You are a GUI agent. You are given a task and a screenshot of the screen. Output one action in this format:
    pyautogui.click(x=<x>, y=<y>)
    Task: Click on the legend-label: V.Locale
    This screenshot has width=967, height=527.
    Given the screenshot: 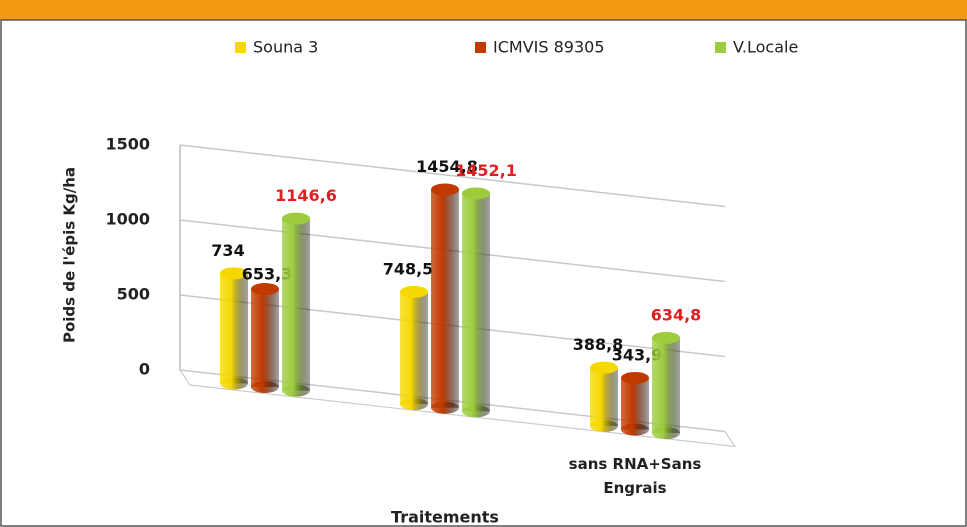 What is the action you would take?
    pyautogui.click(x=765, y=47)
    